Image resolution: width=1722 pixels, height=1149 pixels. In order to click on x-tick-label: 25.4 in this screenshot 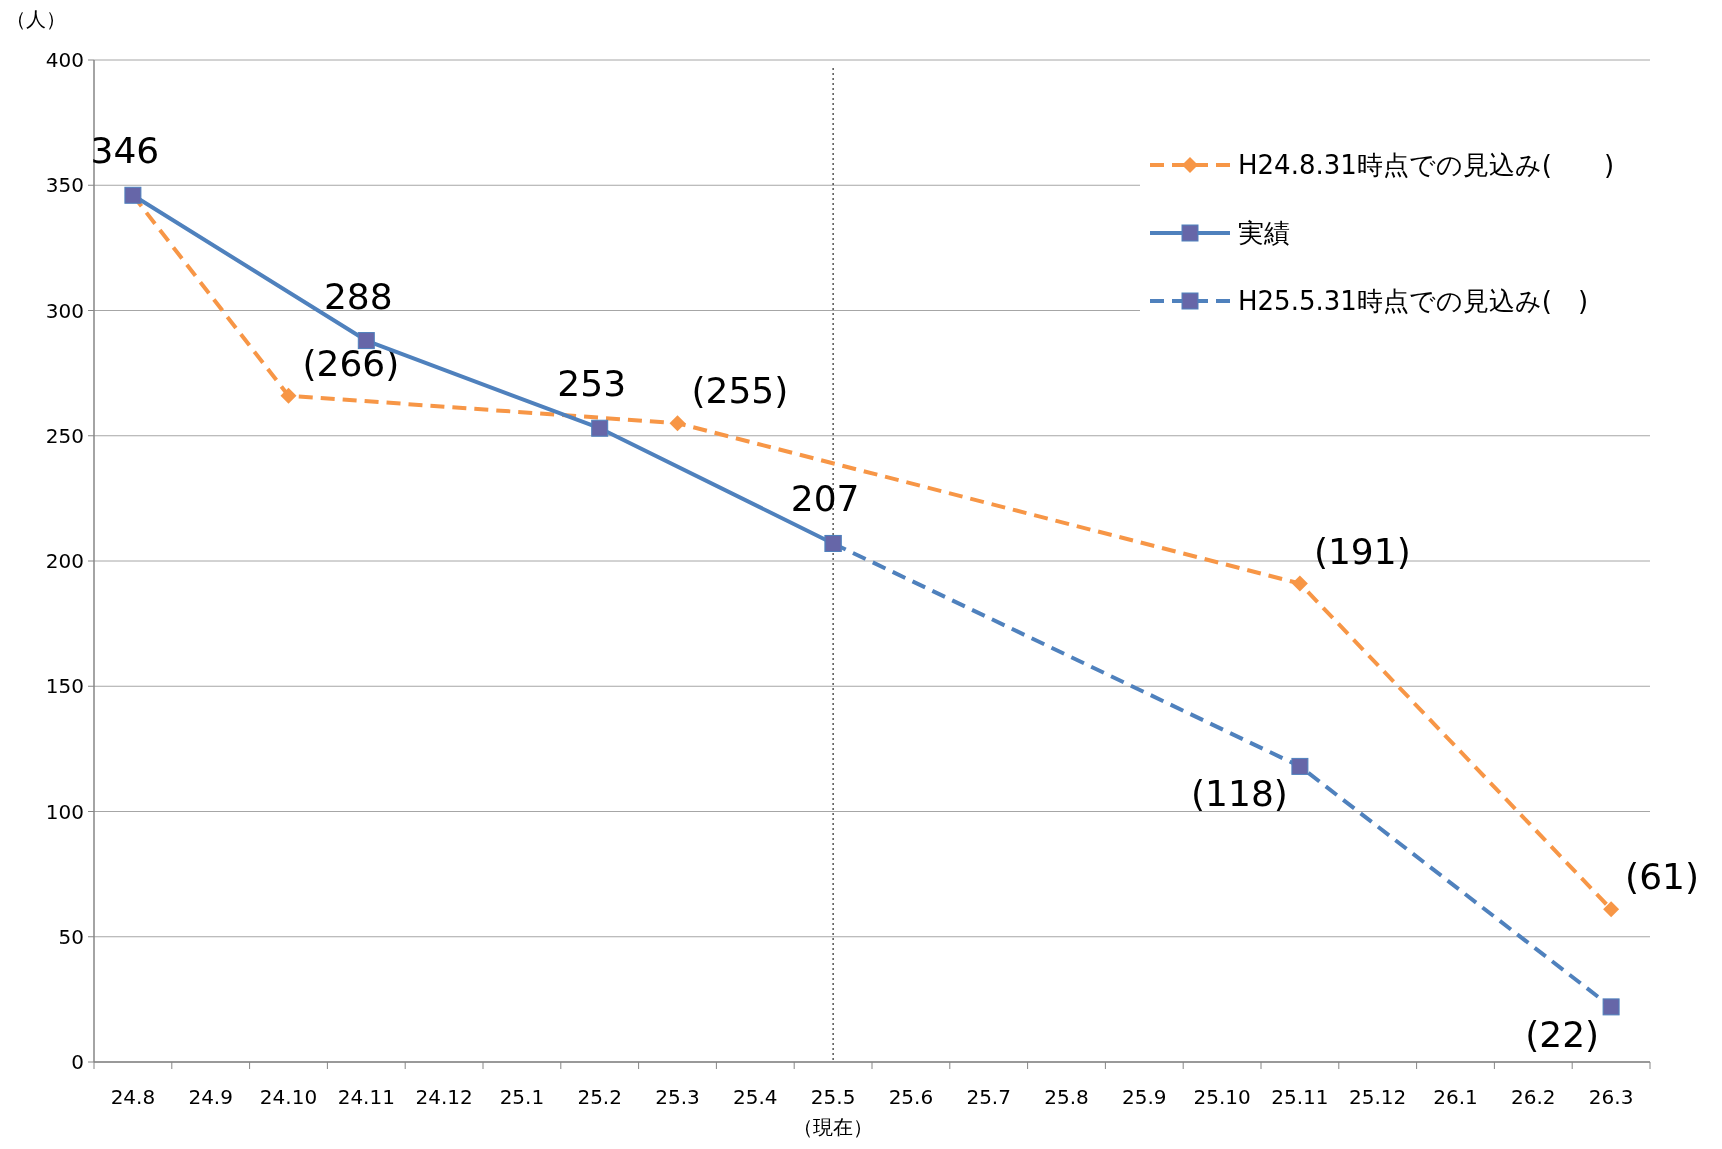, I will do `click(755, 1097)`.